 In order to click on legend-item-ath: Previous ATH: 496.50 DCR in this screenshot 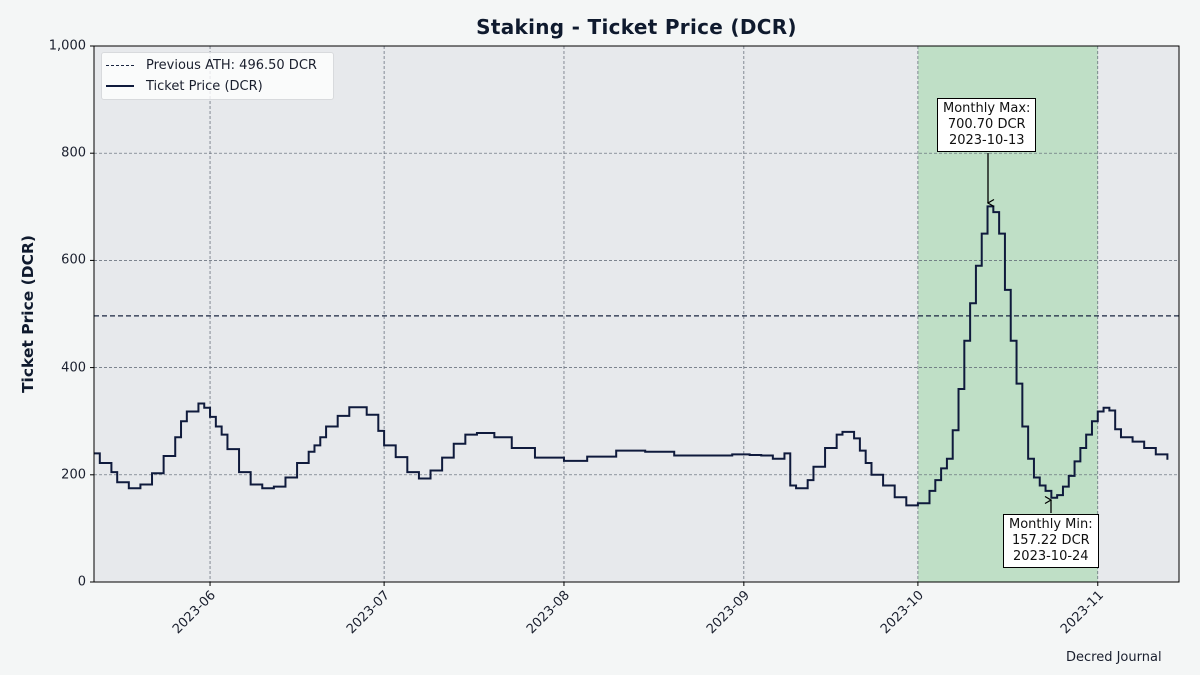, I will do `click(211, 65)`.